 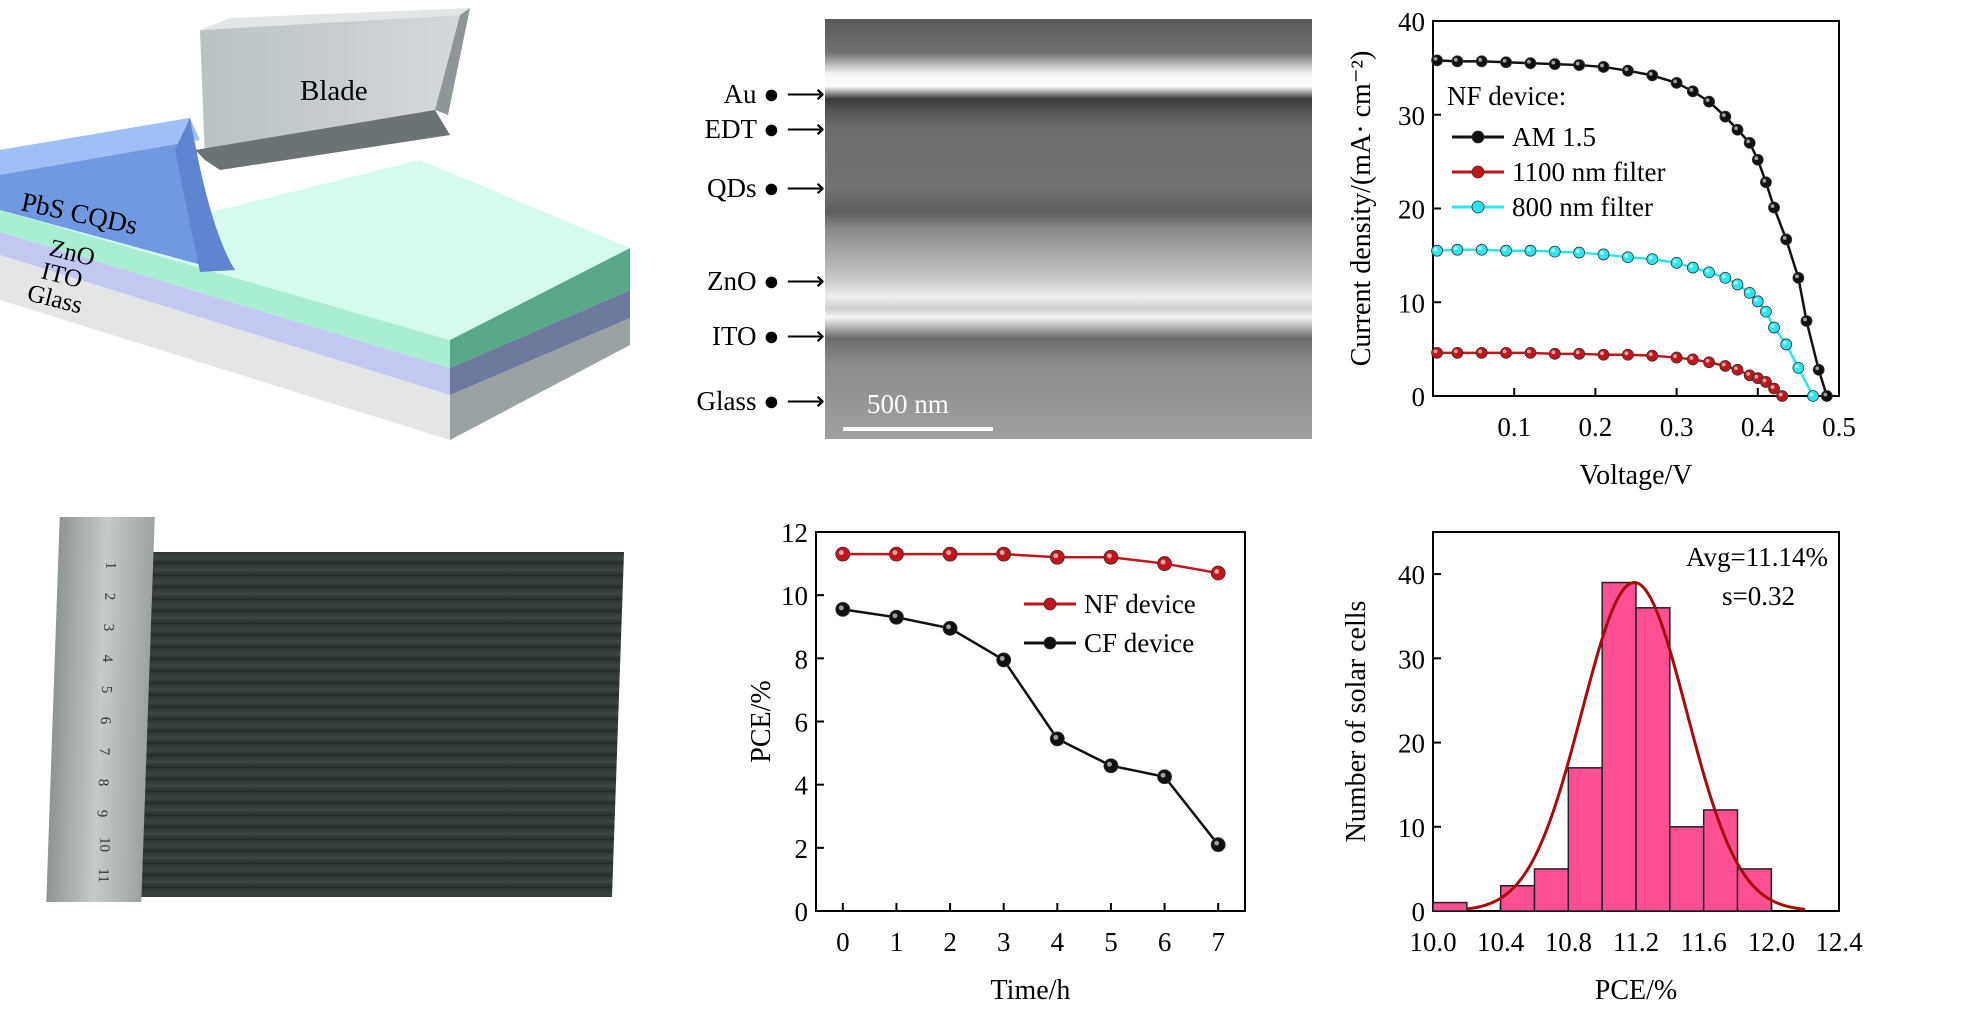 I want to click on series-line-cf-device, so click(x=1031, y=727).